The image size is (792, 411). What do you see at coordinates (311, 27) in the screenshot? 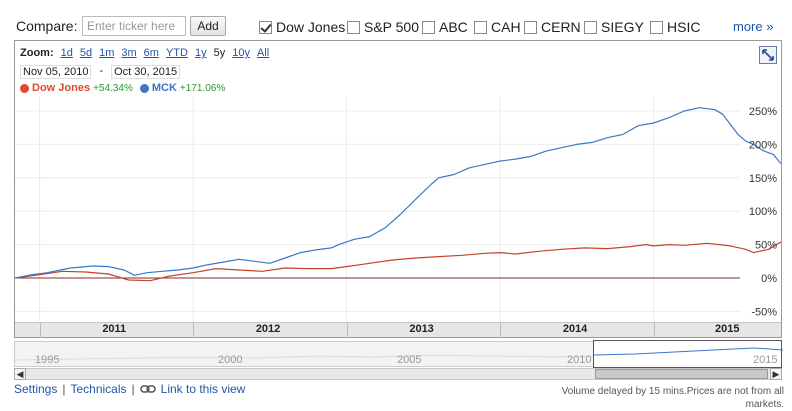
I see `compare-item-label: Dow Jones` at bounding box center [311, 27].